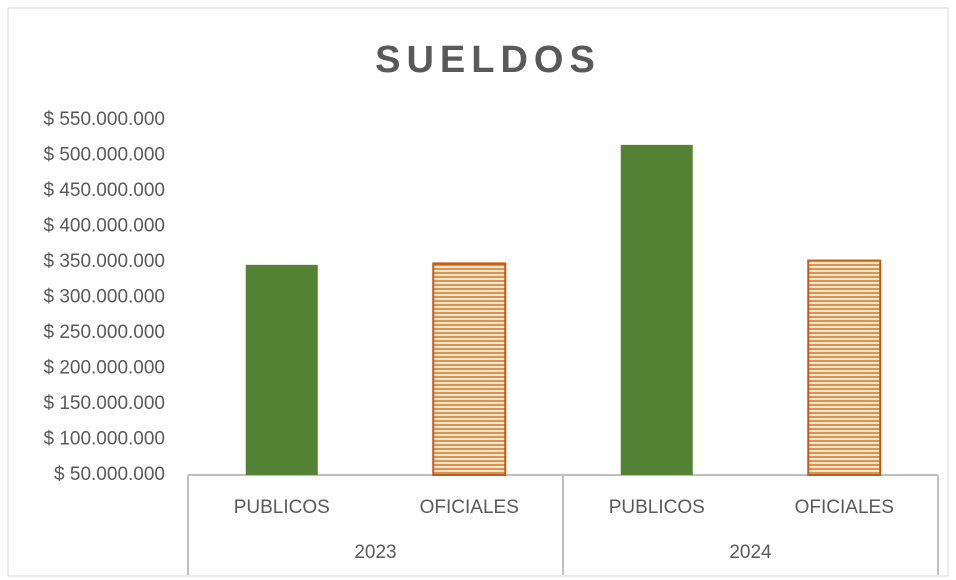  What do you see at coordinates (104, 439) in the screenshot?
I see `y-tick-label: $ 100.000.000` at bounding box center [104, 439].